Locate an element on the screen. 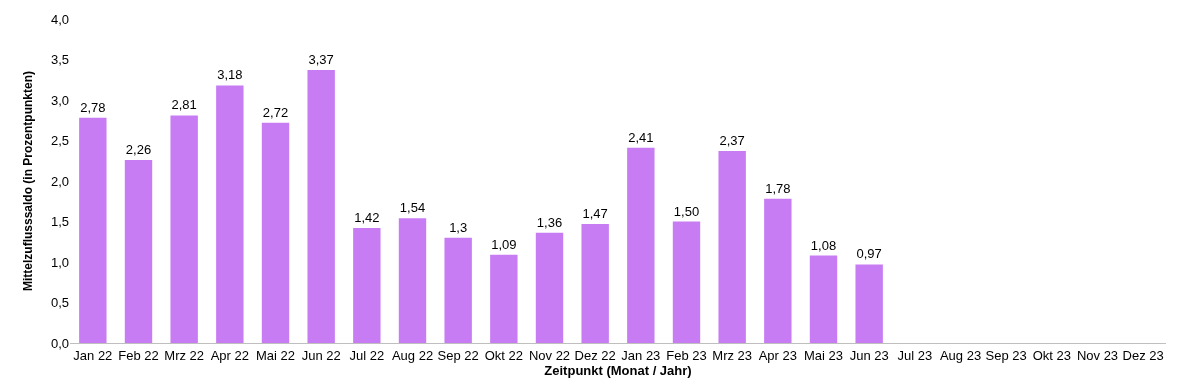  x-tick-label: Mai 23 is located at coordinates (823, 355).